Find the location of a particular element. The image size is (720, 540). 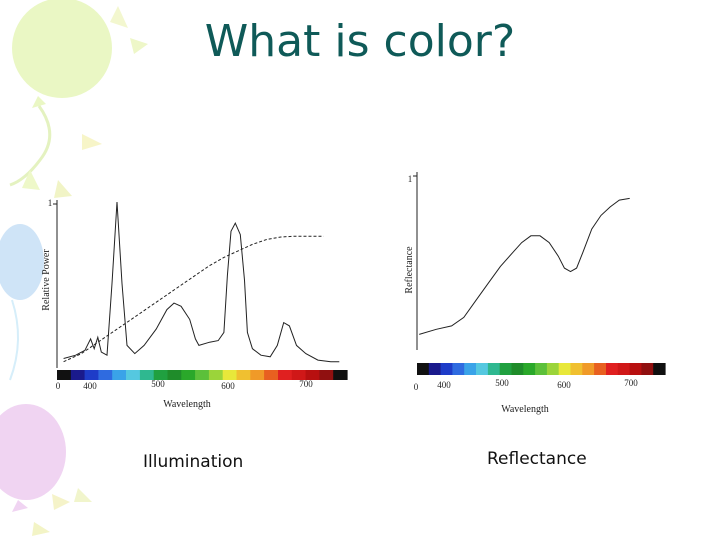

slide-title: What is color? is located at coordinates (360, 41).